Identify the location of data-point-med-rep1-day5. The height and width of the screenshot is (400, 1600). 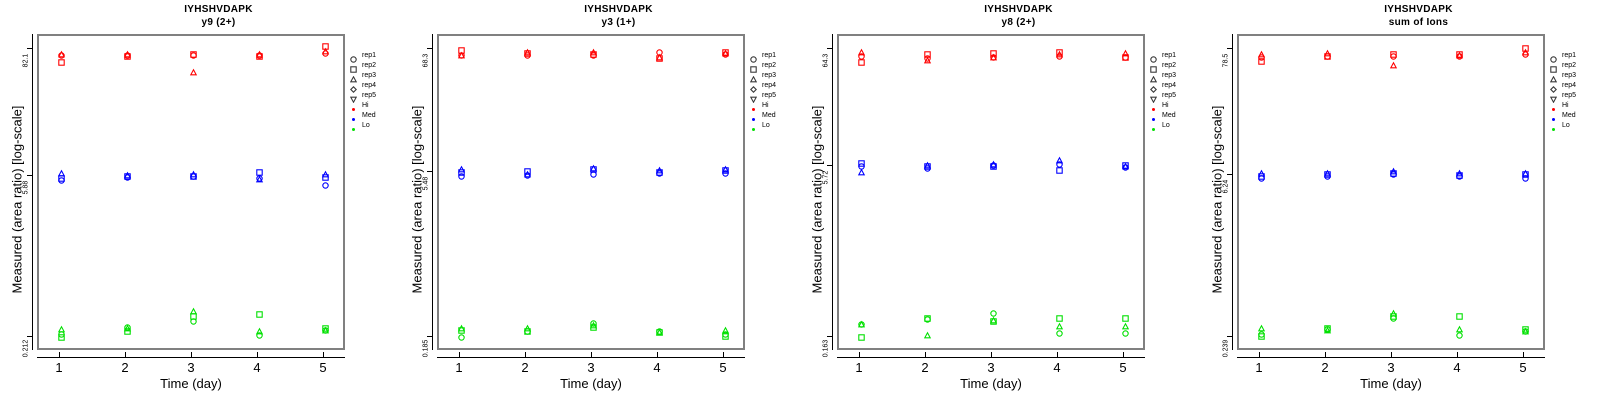
(325, 185).